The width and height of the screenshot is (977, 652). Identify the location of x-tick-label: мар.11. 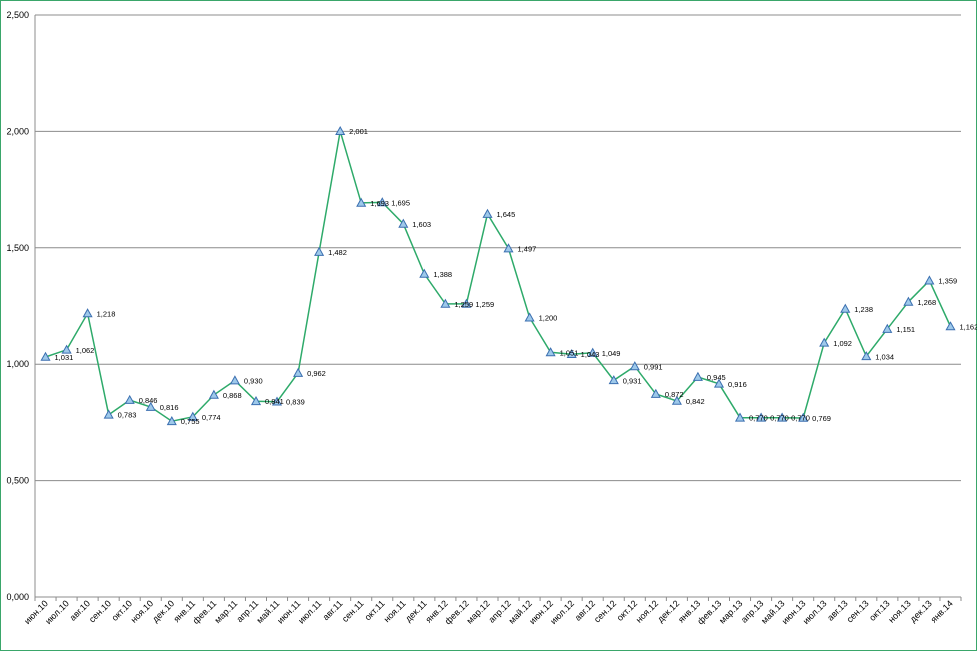
(225, 611).